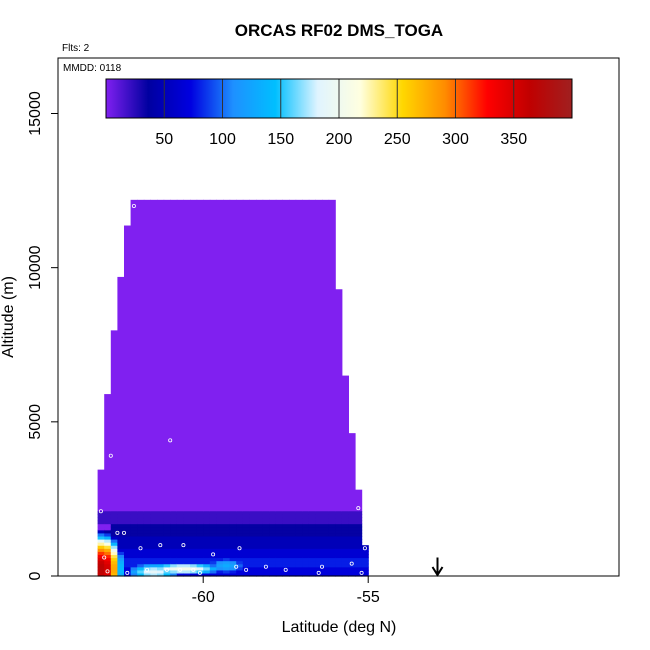 Image resolution: width=650 pixels, height=650 pixels. What do you see at coordinates (42, 335) in the screenshot?
I see `y-axis: 0 5000 10000 15000` at bounding box center [42, 335].